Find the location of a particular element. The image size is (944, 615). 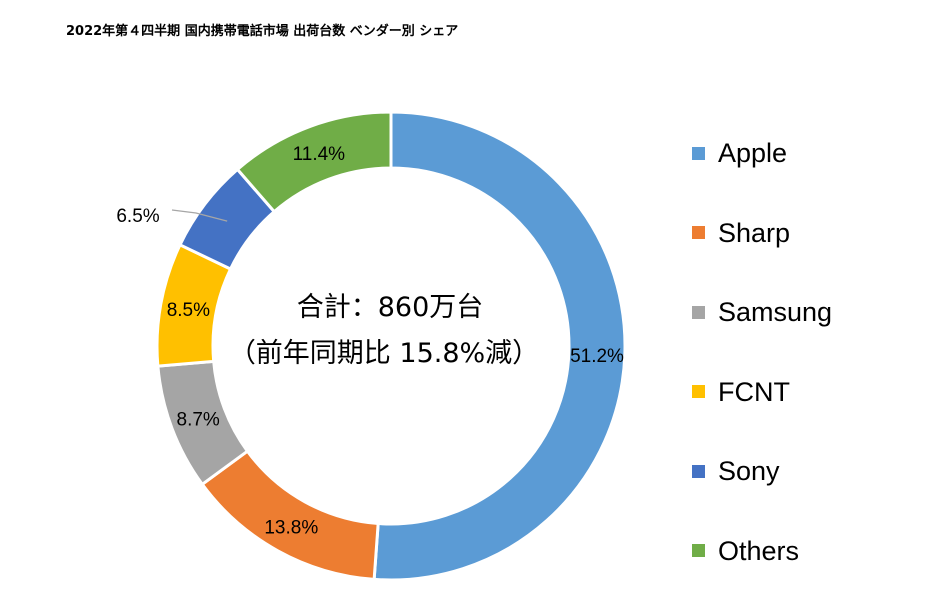

data-label-others: 11.4% is located at coordinates (319, 154).